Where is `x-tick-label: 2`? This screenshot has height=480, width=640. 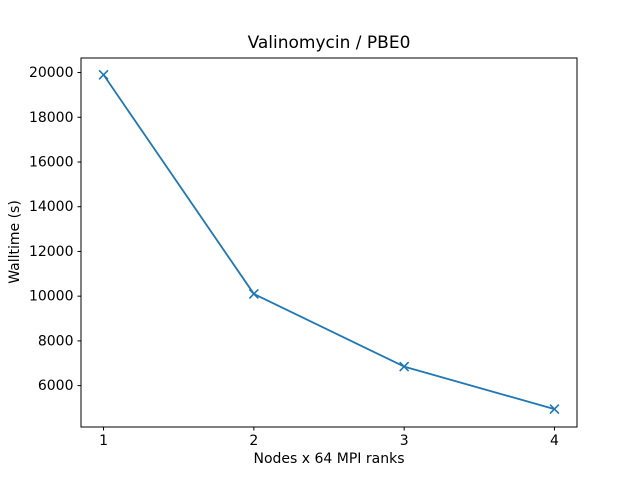
x-tick-label: 2 is located at coordinates (253, 441).